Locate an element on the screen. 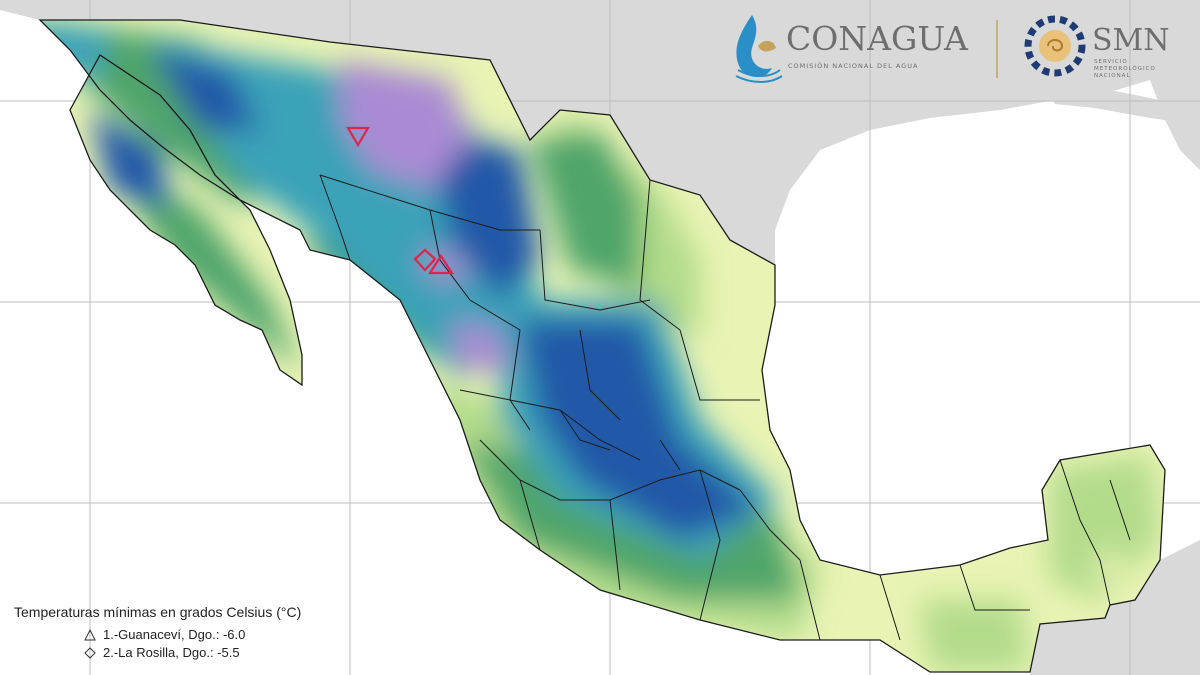 The width and height of the screenshot is (1200, 675). water-drop-icon is located at coordinates (759, 49).